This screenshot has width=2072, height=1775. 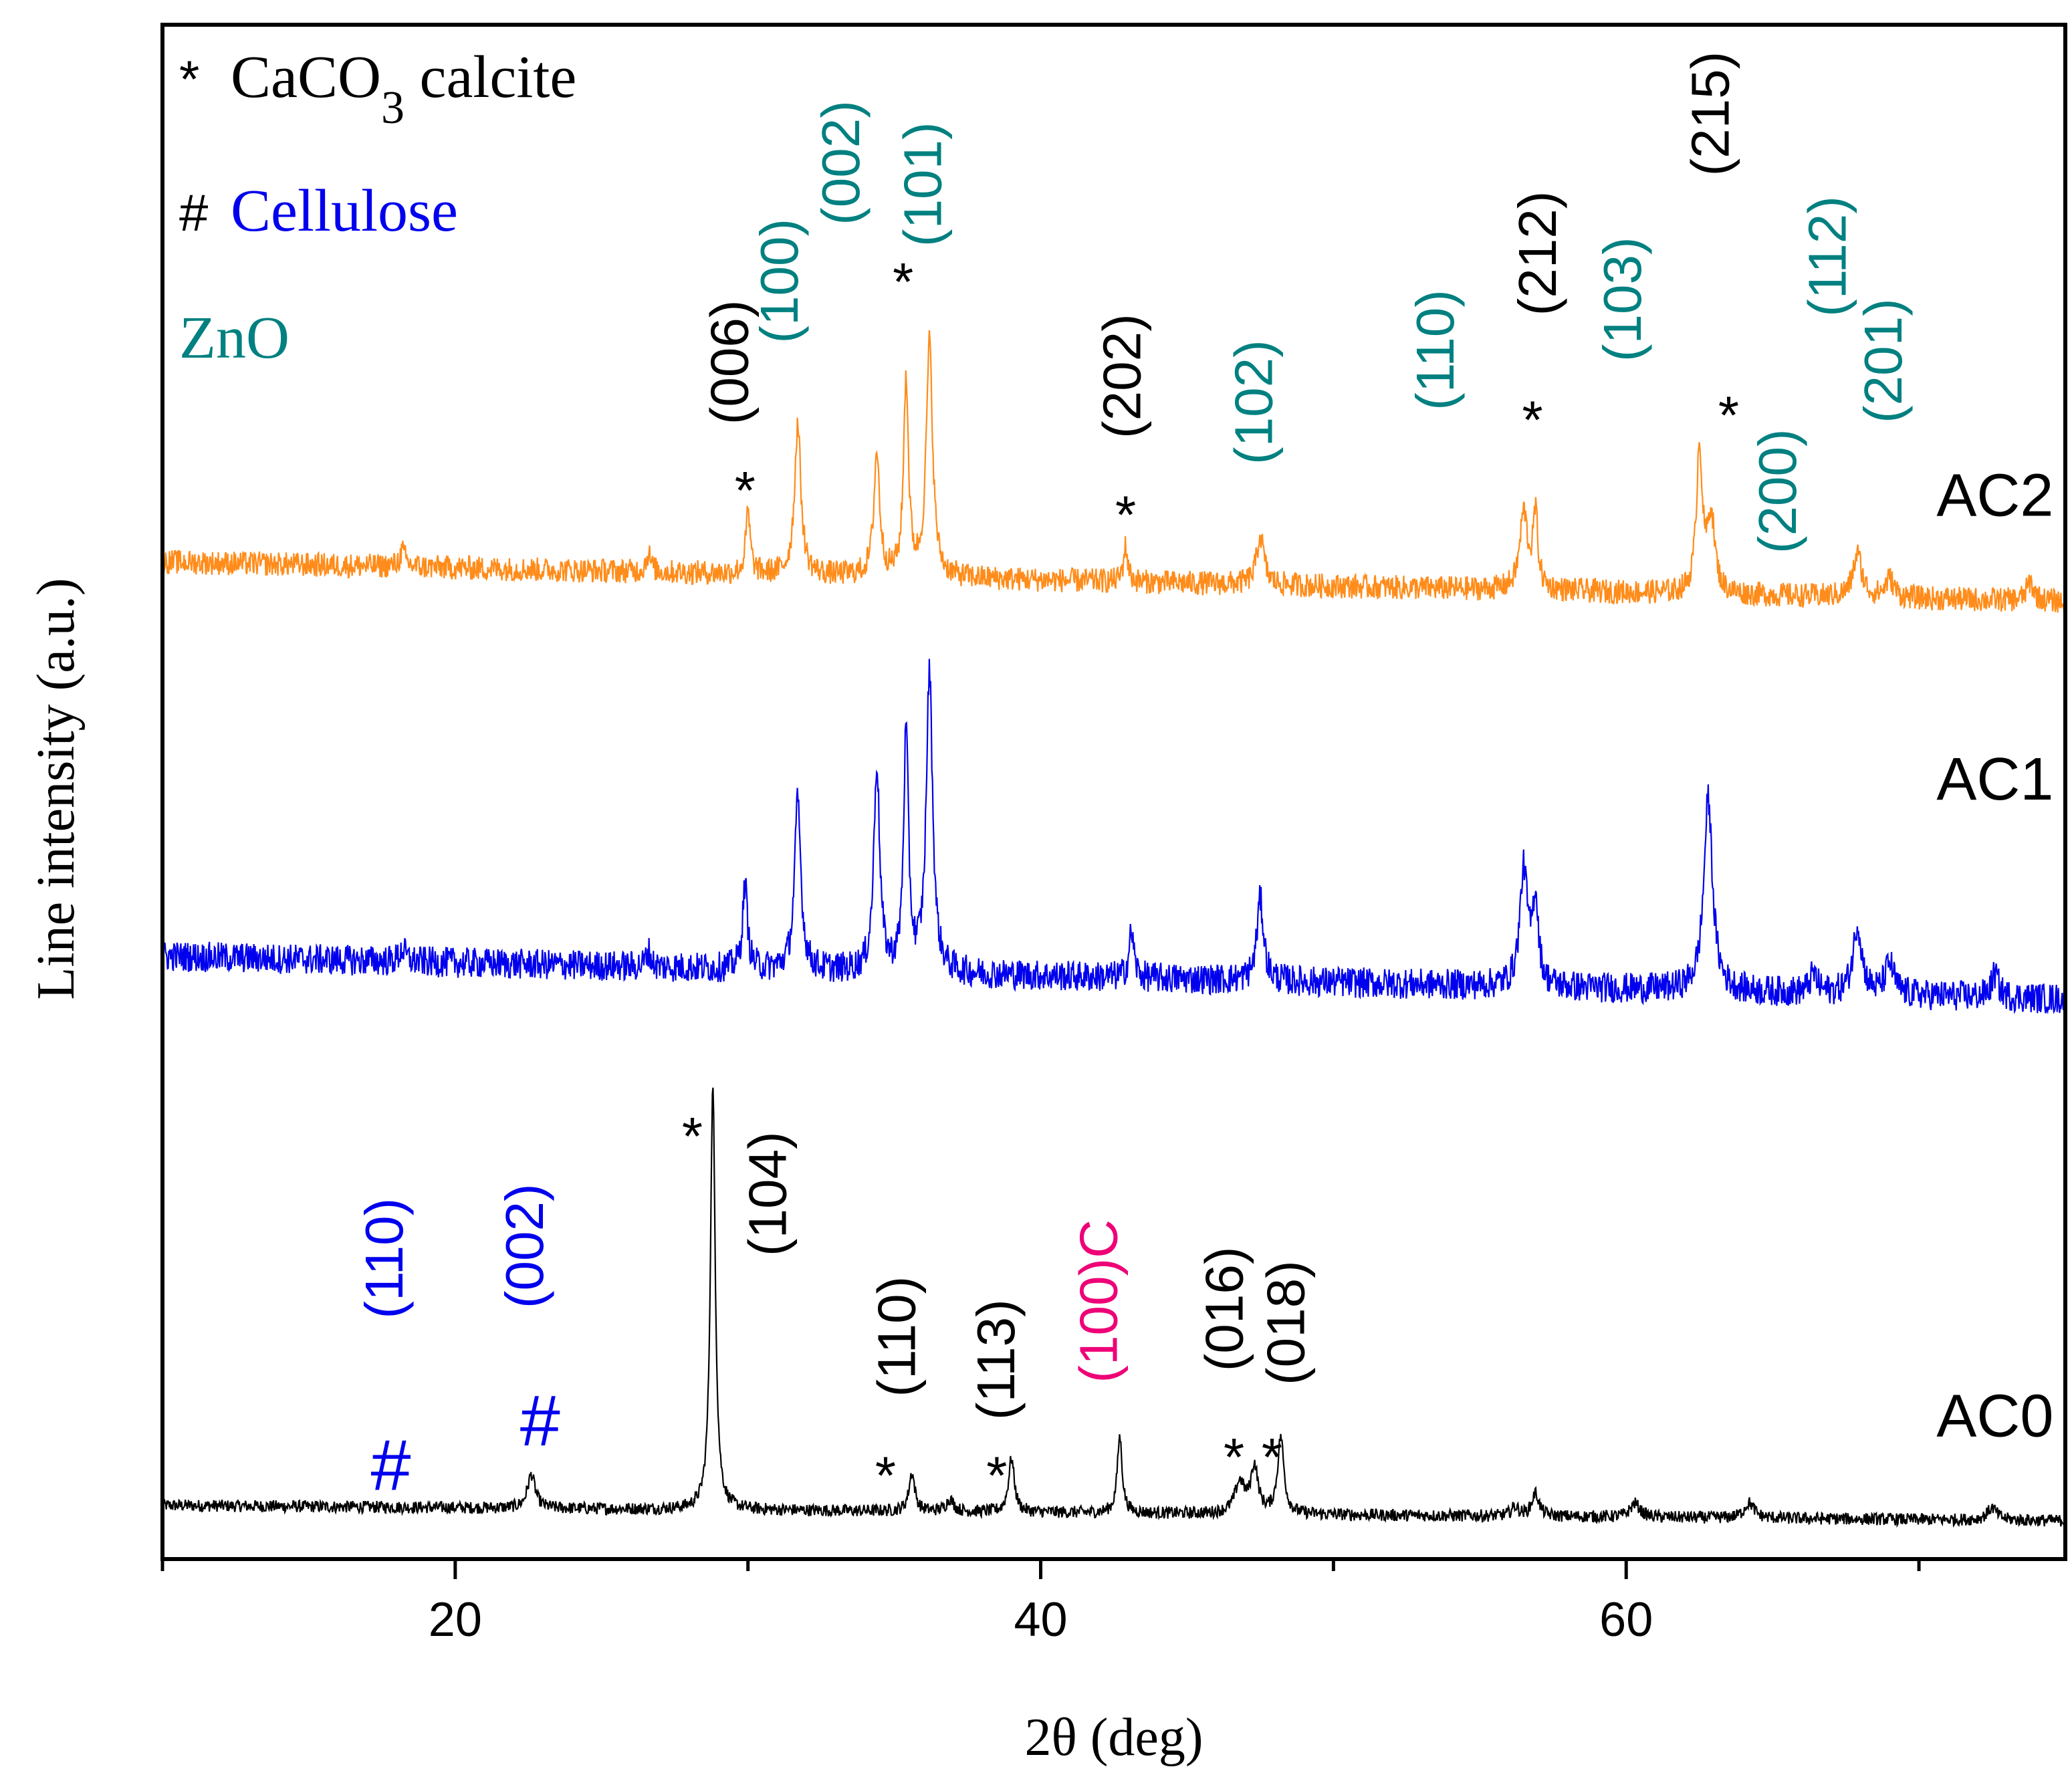 What do you see at coordinates (1777, 491) in the screenshot?
I see `peak-index-label: (200)` at bounding box center [1777, 491].